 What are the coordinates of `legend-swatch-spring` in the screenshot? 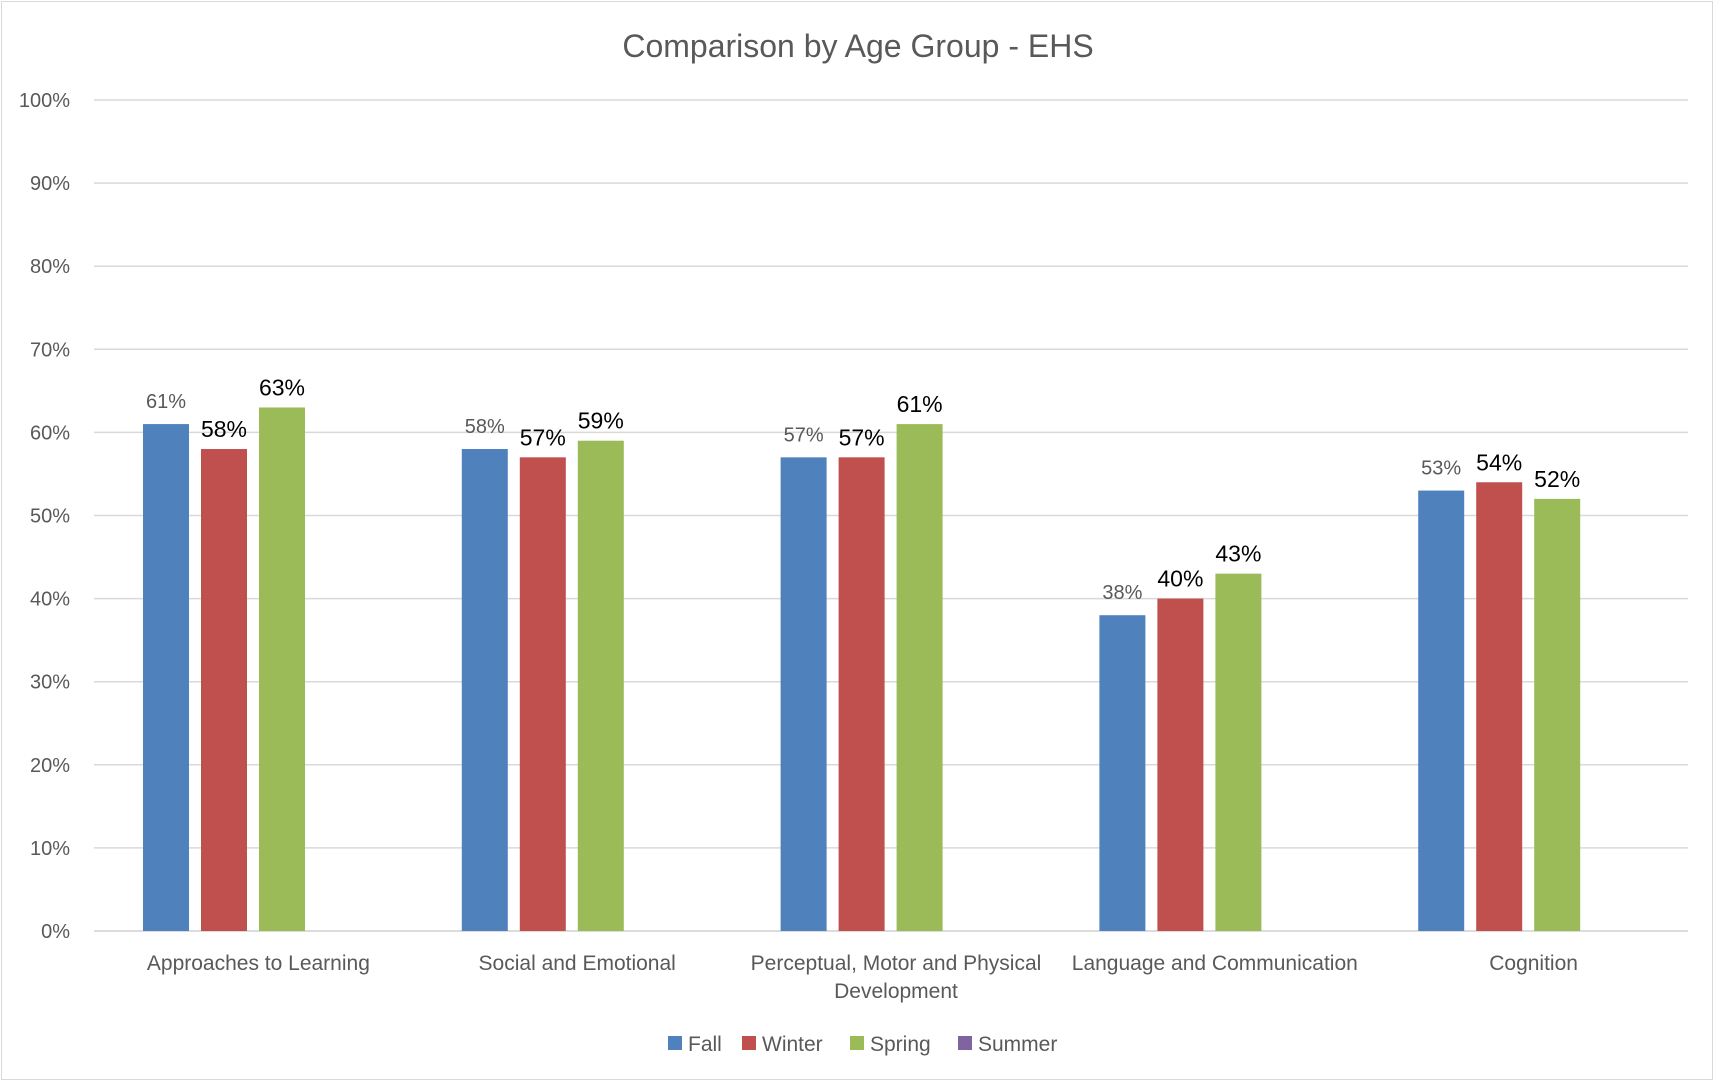 It's located at (857, 1043).